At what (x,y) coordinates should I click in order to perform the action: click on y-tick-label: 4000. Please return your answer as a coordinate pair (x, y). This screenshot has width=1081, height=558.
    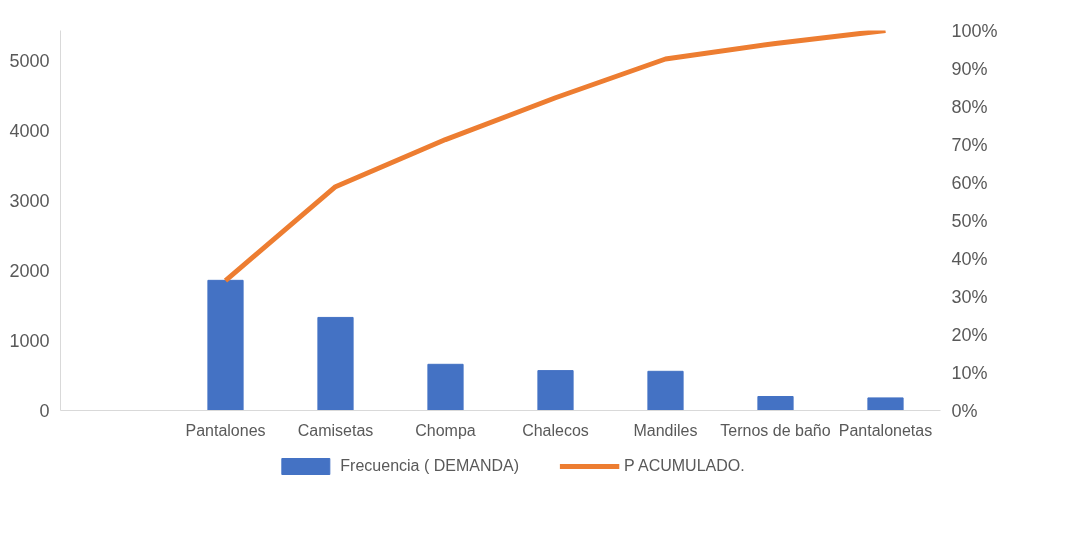
    Looking at the image, I should click on (29, 131).